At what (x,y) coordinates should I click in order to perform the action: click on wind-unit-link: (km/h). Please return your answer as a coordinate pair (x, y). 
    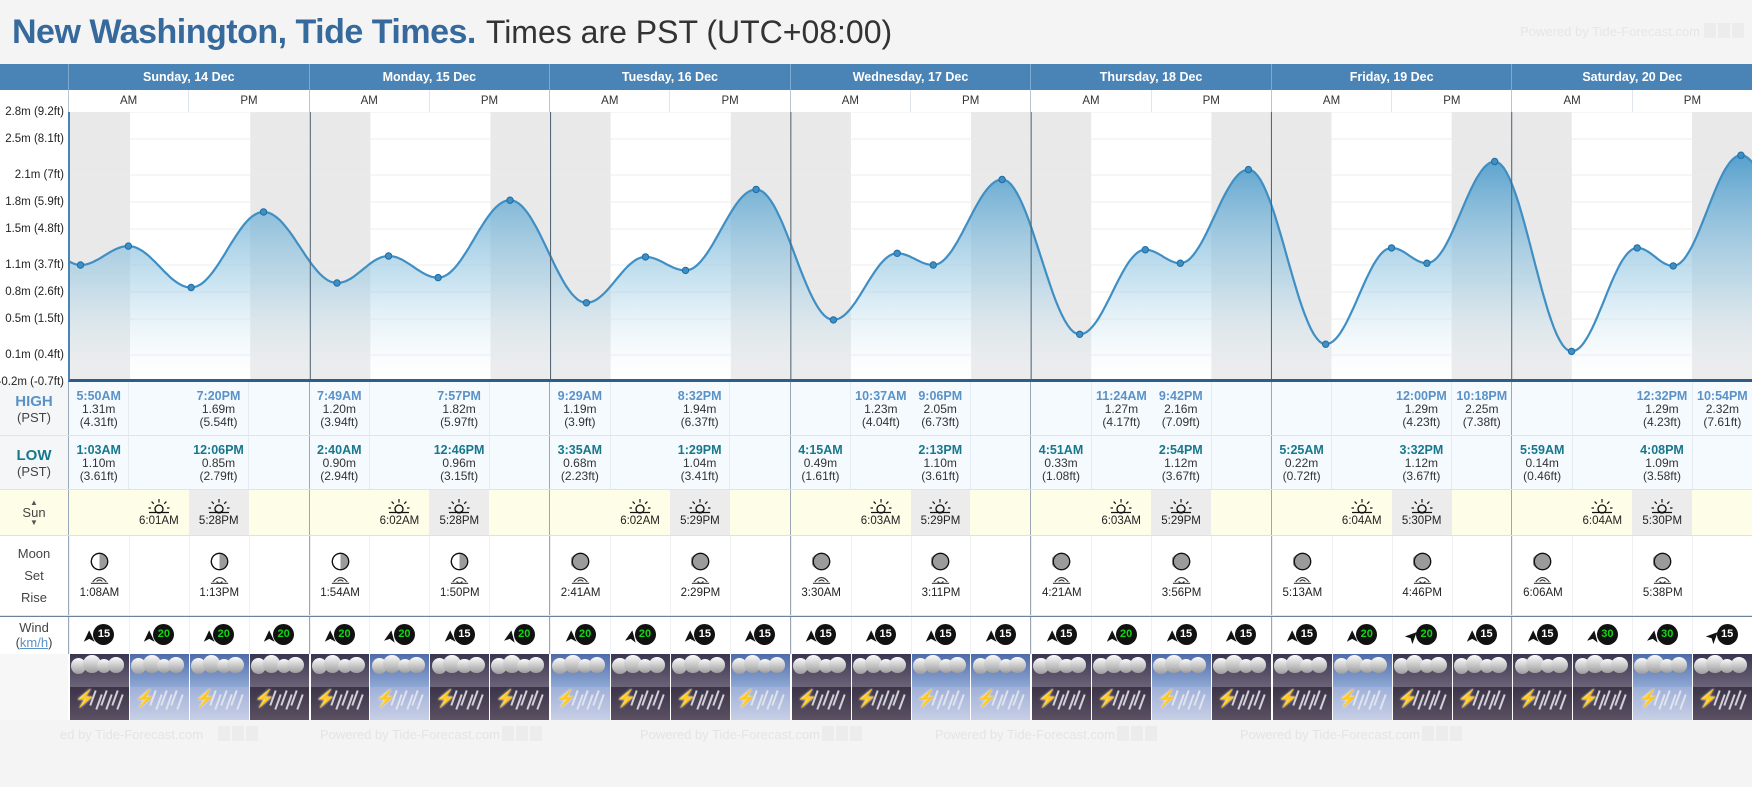
    Looking at the image, I should click on (34, 642).